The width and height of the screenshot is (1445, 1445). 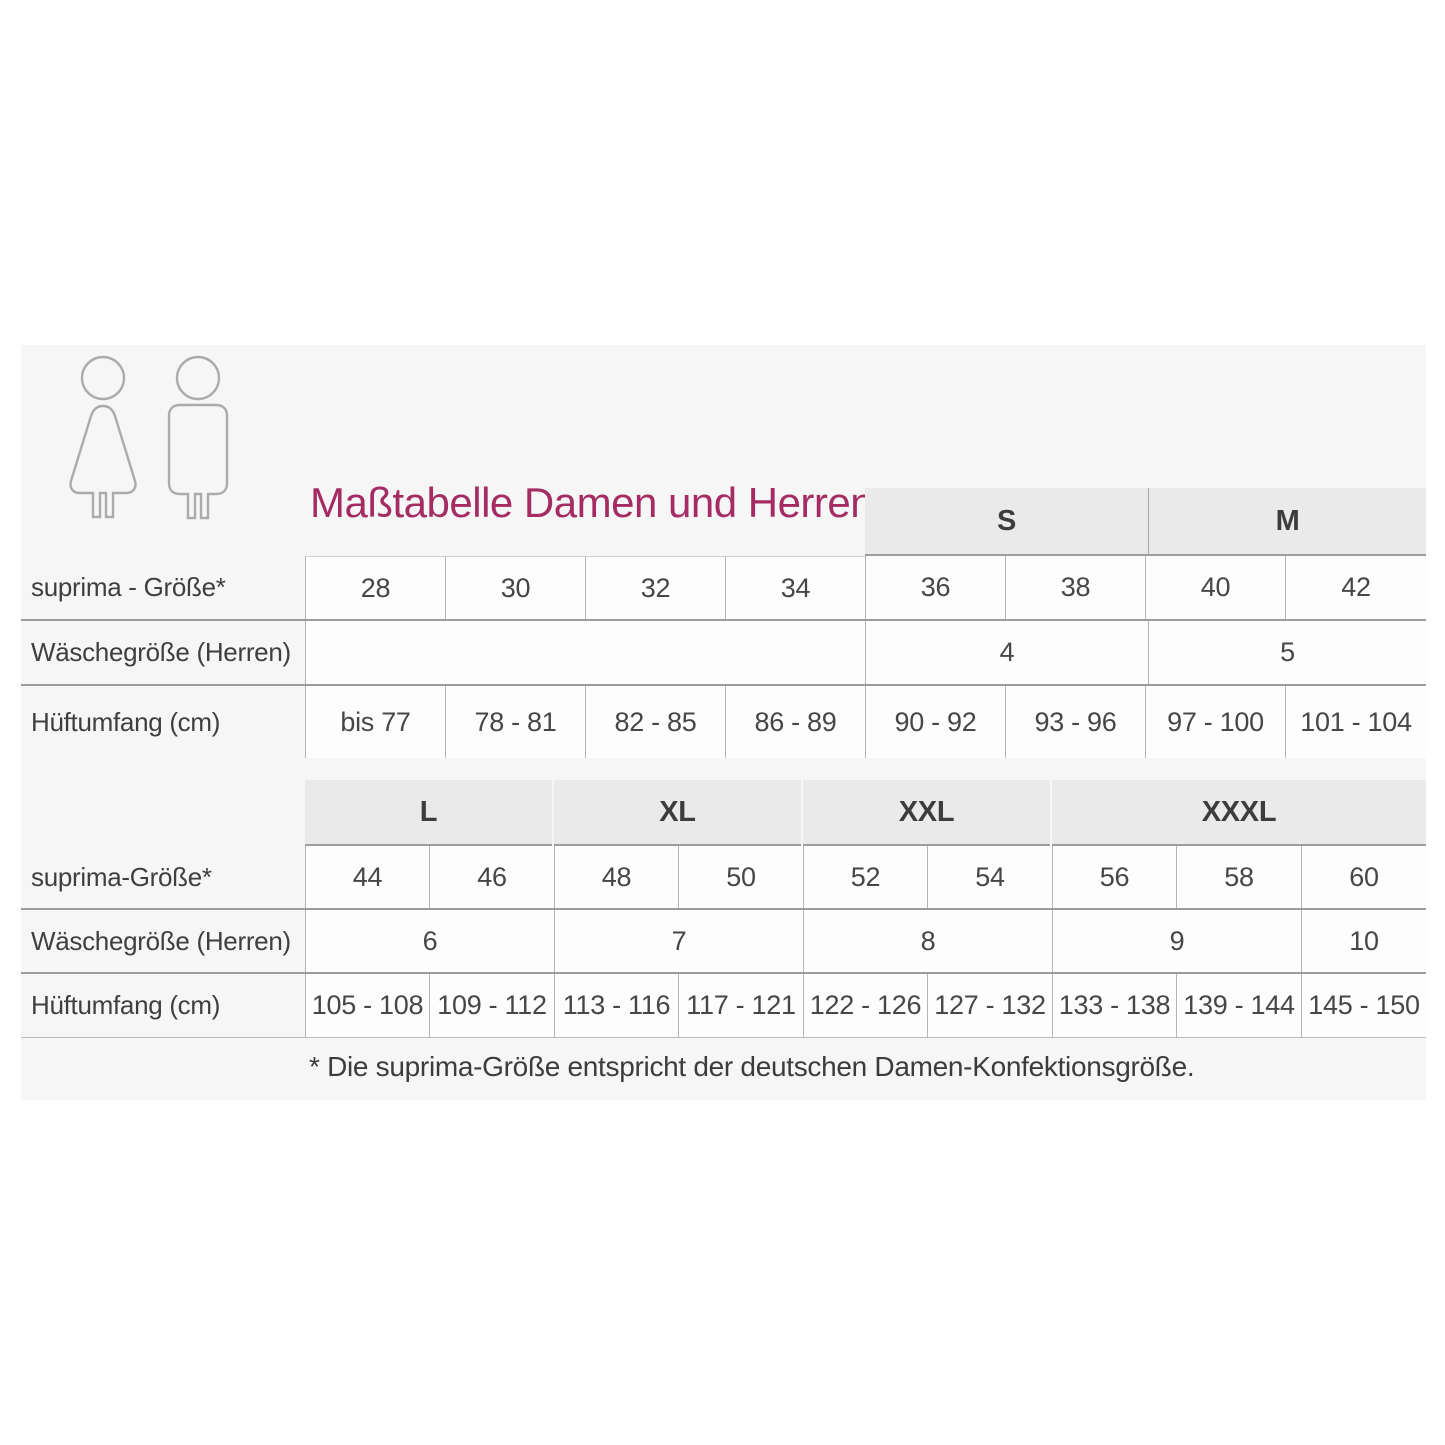 What do you see at coordinates (1114, 1005) in the screenshot?
I see `hip-range-cell: 133 - 138` at bounding box center [1114, 1005].